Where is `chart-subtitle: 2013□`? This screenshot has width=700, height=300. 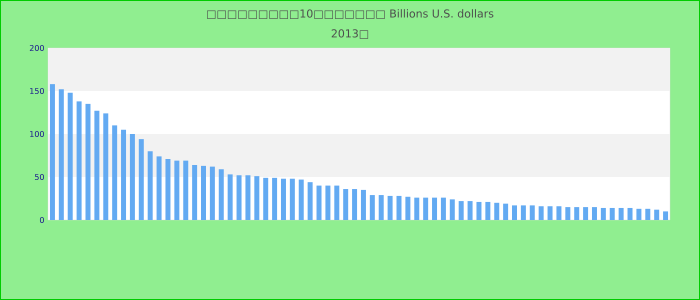
chart-subtitle: 2013□ is located at coordinates (350, 34).